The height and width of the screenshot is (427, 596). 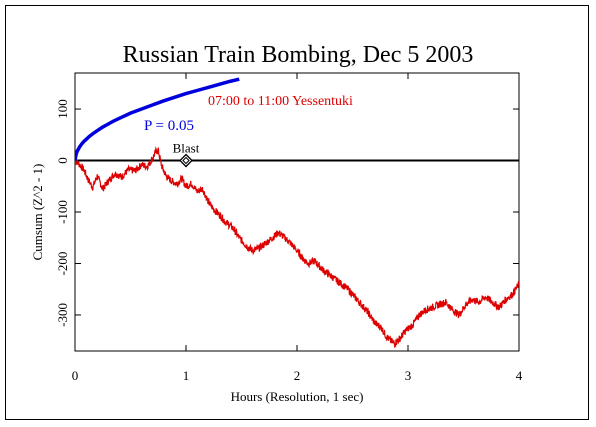 I want to click on x-tick-label: 0, so click(x=75, y=375).